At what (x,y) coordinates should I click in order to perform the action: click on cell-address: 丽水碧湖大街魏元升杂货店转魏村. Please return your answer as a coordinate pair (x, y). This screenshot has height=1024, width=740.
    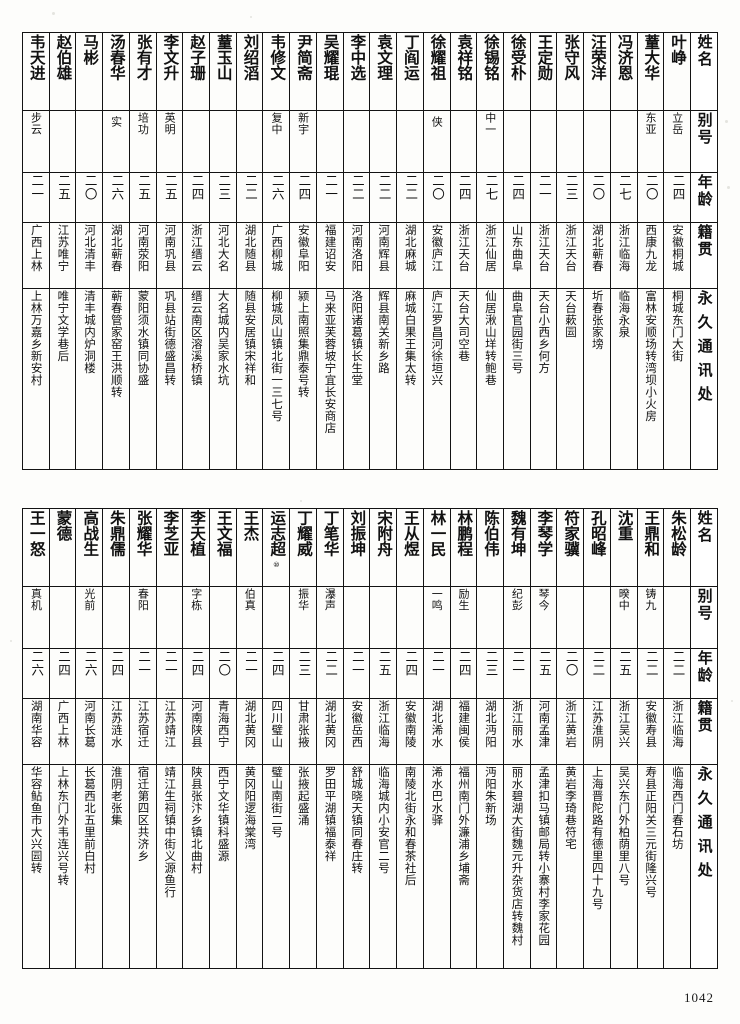
    Looking at the image, I should click on (516, 866).